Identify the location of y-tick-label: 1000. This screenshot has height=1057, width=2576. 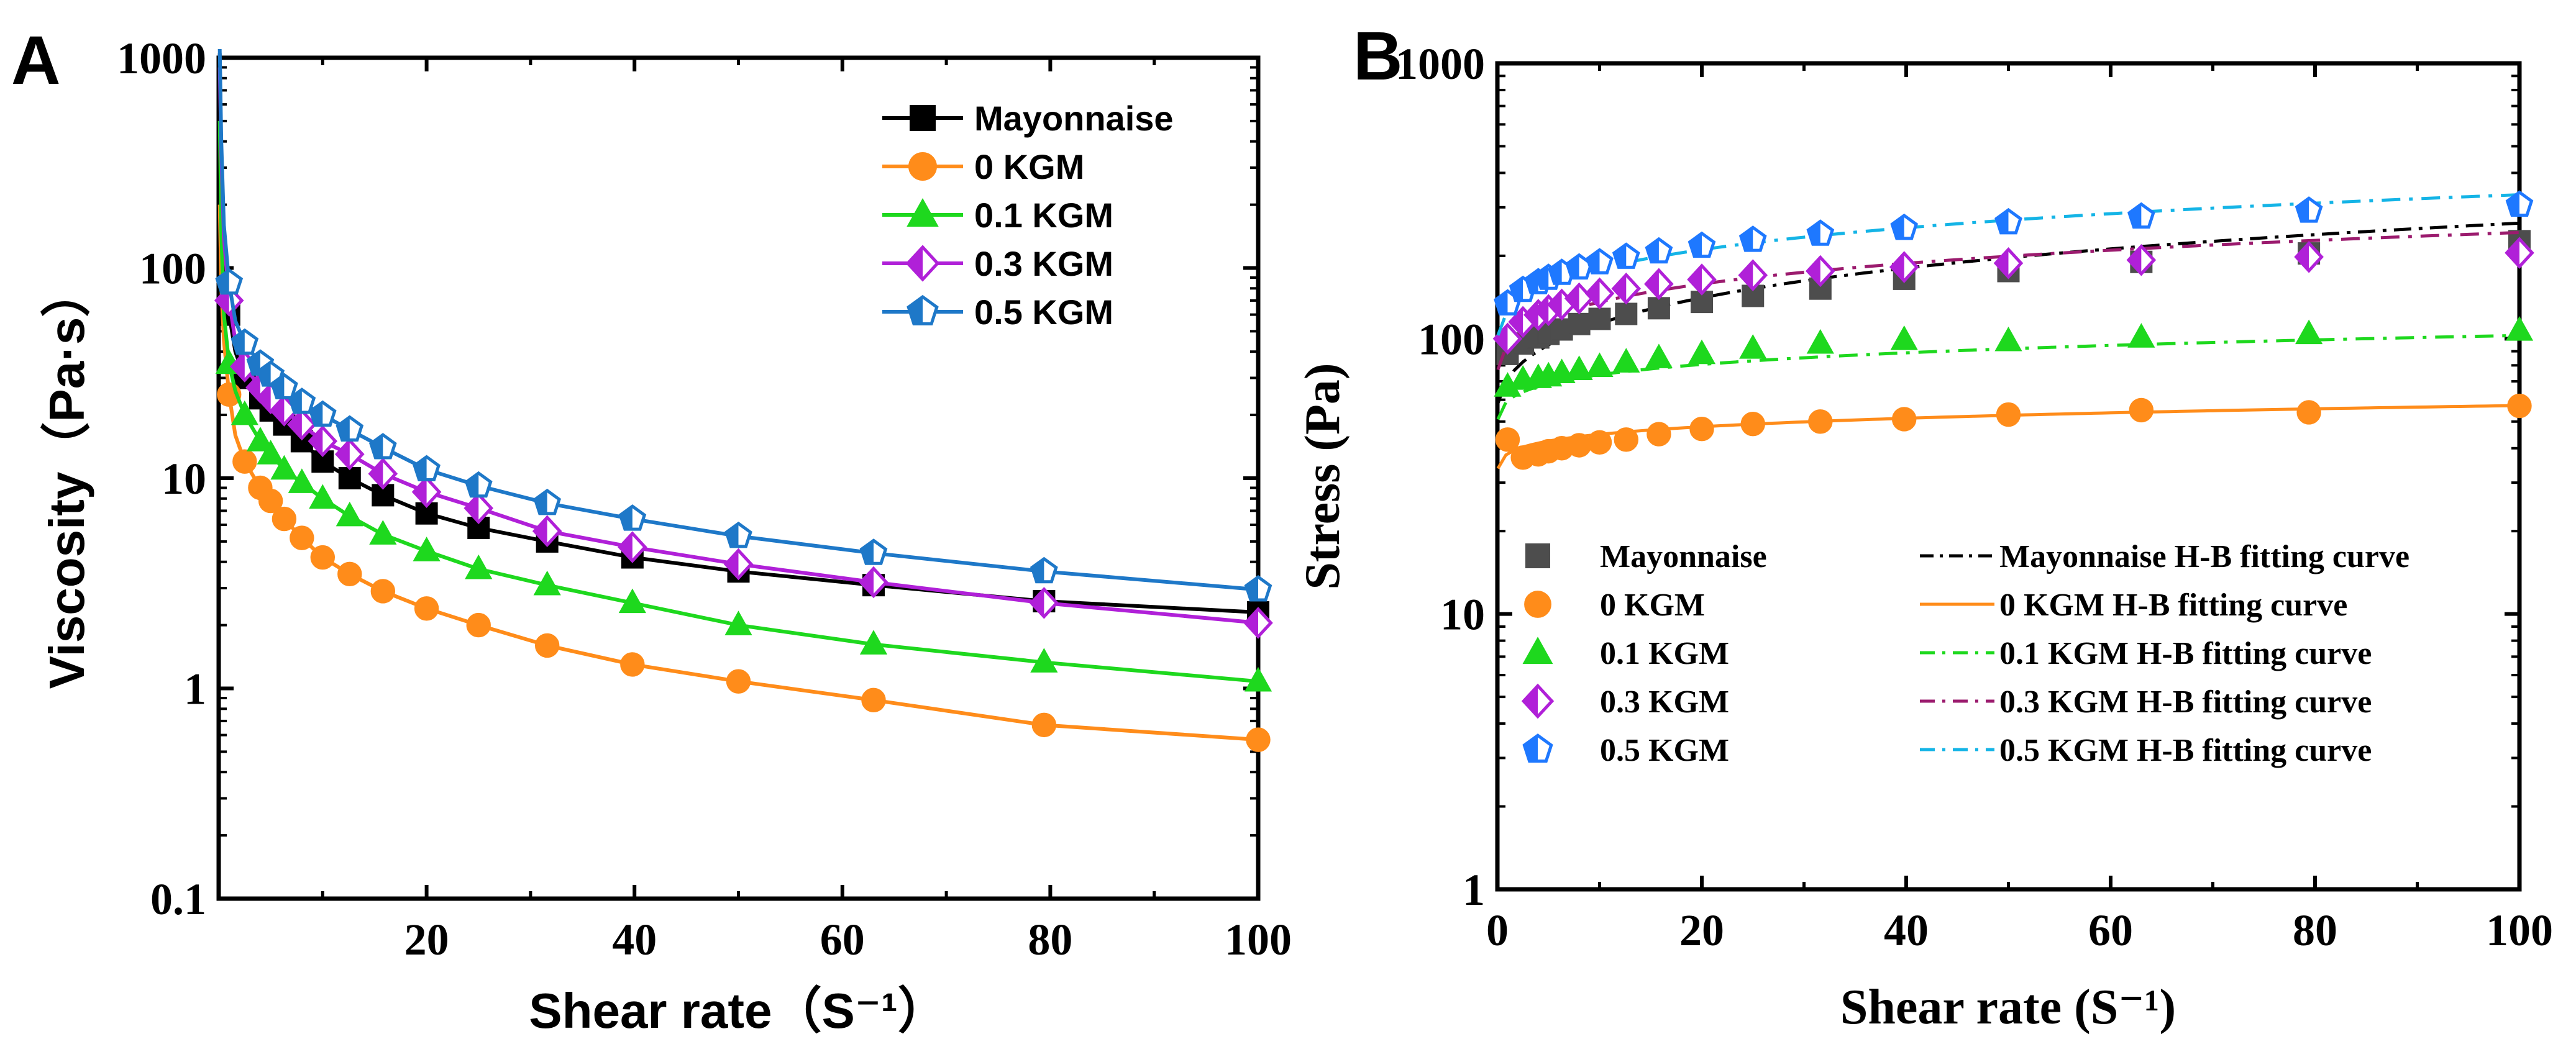
(1440, 64).